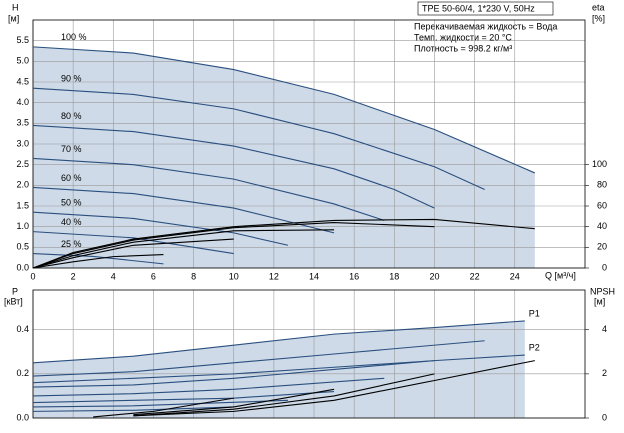 The image size is (624, 433). Describe the element at coordinates (113, 276) in the screenshot. I see `x-tick-label: 4` at that location.